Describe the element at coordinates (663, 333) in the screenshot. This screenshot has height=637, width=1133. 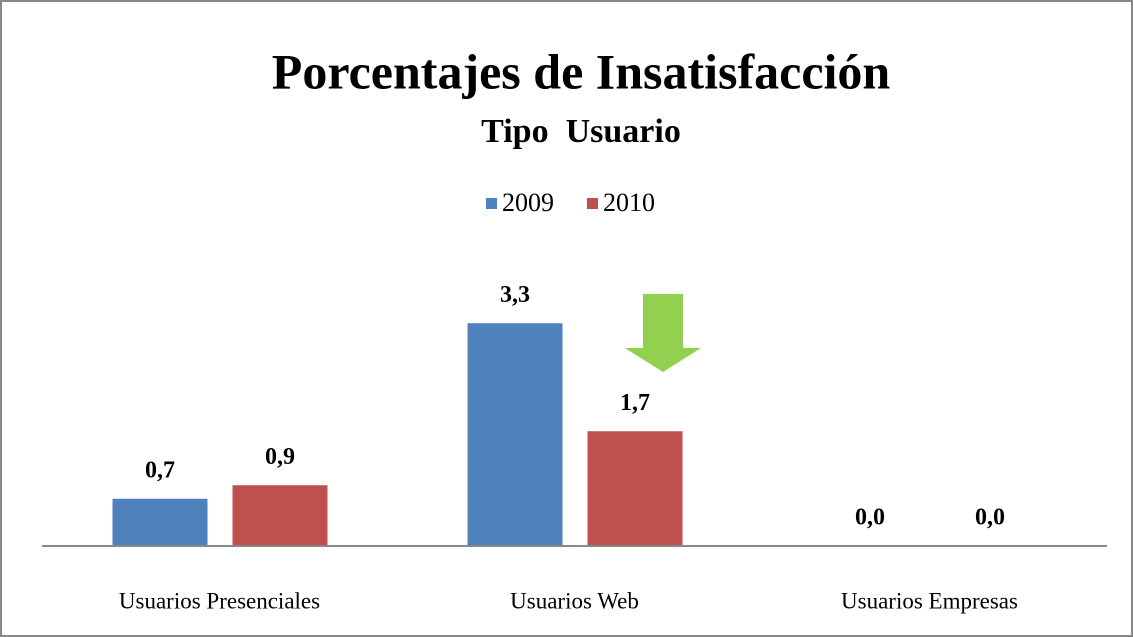
I see `down-arrow` at that location.